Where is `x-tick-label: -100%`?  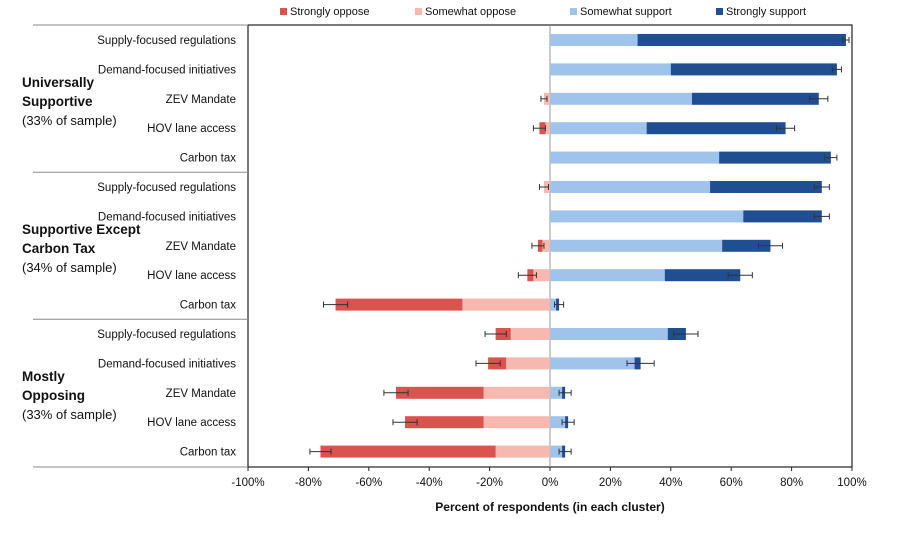 x-tick-label: -100% is located at coordinates (247, 483).